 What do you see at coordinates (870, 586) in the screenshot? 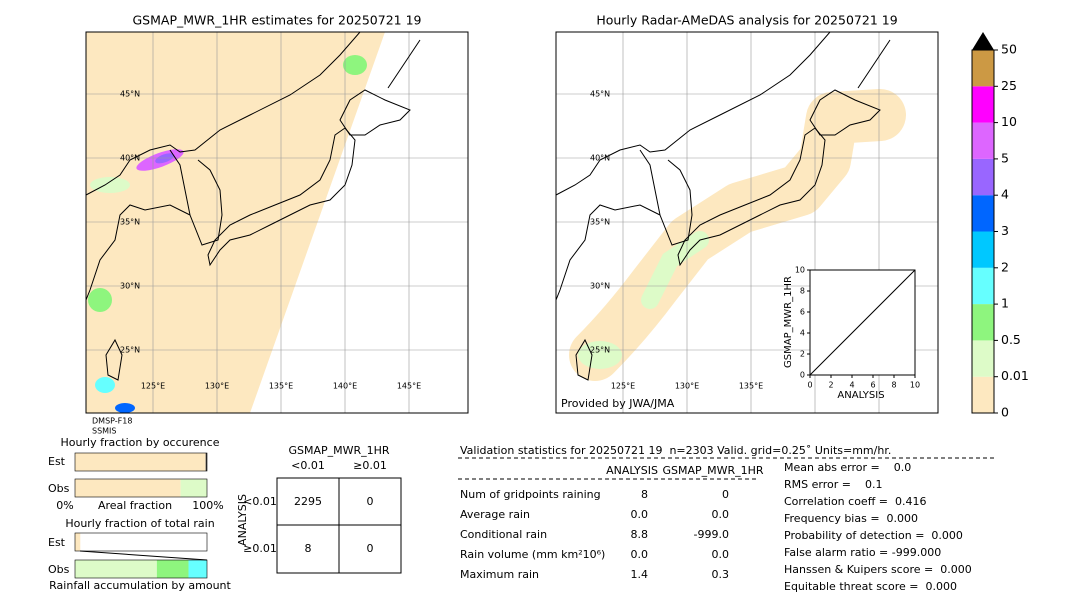
I see `score: Equitable threat score = 0.000` at bounding box center [870, 586].